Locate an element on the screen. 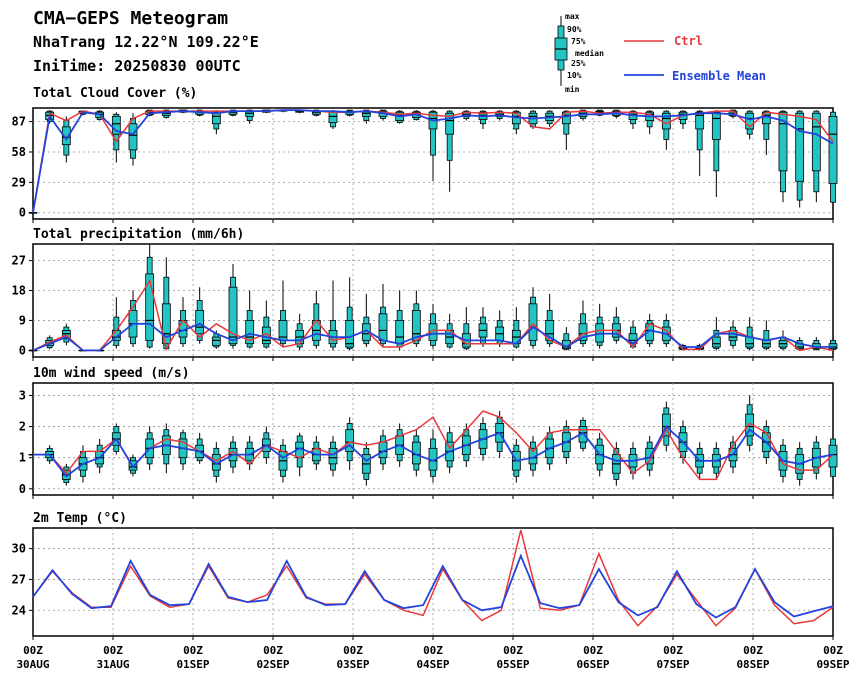 This screenshot has width=860, height=680. x-tick-label-date: 01SEP is located at coordinates (192, 664).